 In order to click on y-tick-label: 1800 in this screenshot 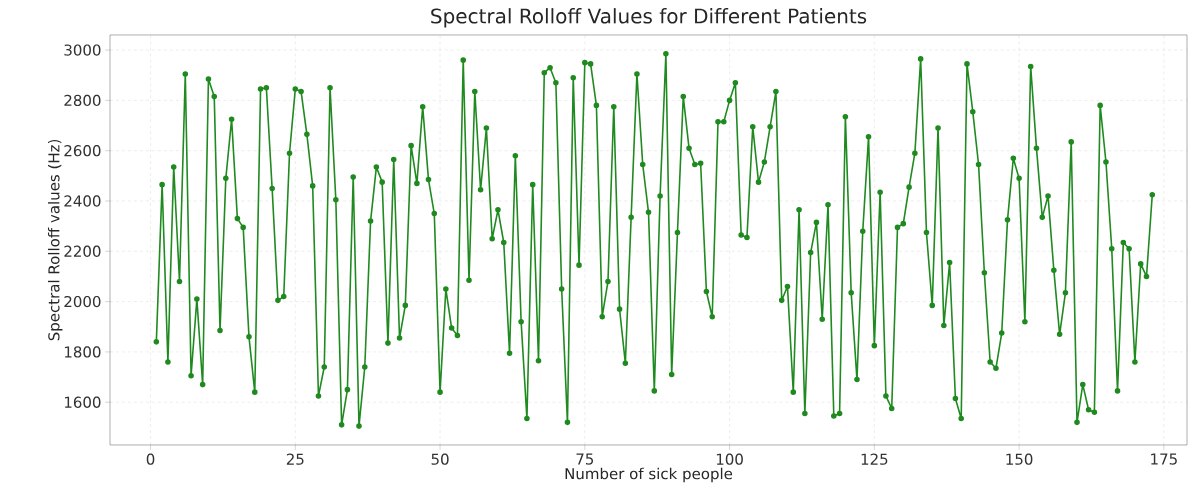, I will do `click(82, 352)`.